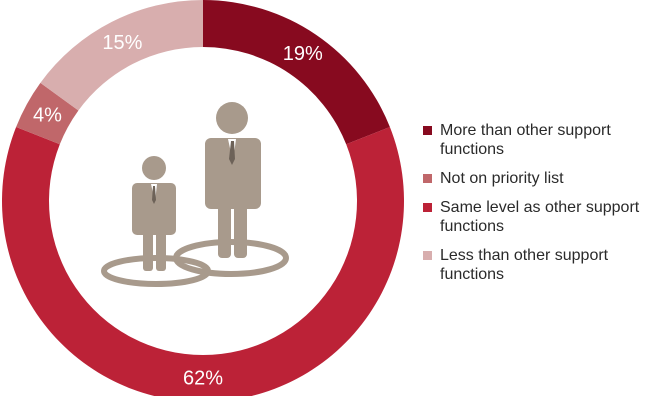 Image resolution: width=671 pixels, height=396 pixels. I want to click on slice-value-label-0: 19%, so click(303, 54).